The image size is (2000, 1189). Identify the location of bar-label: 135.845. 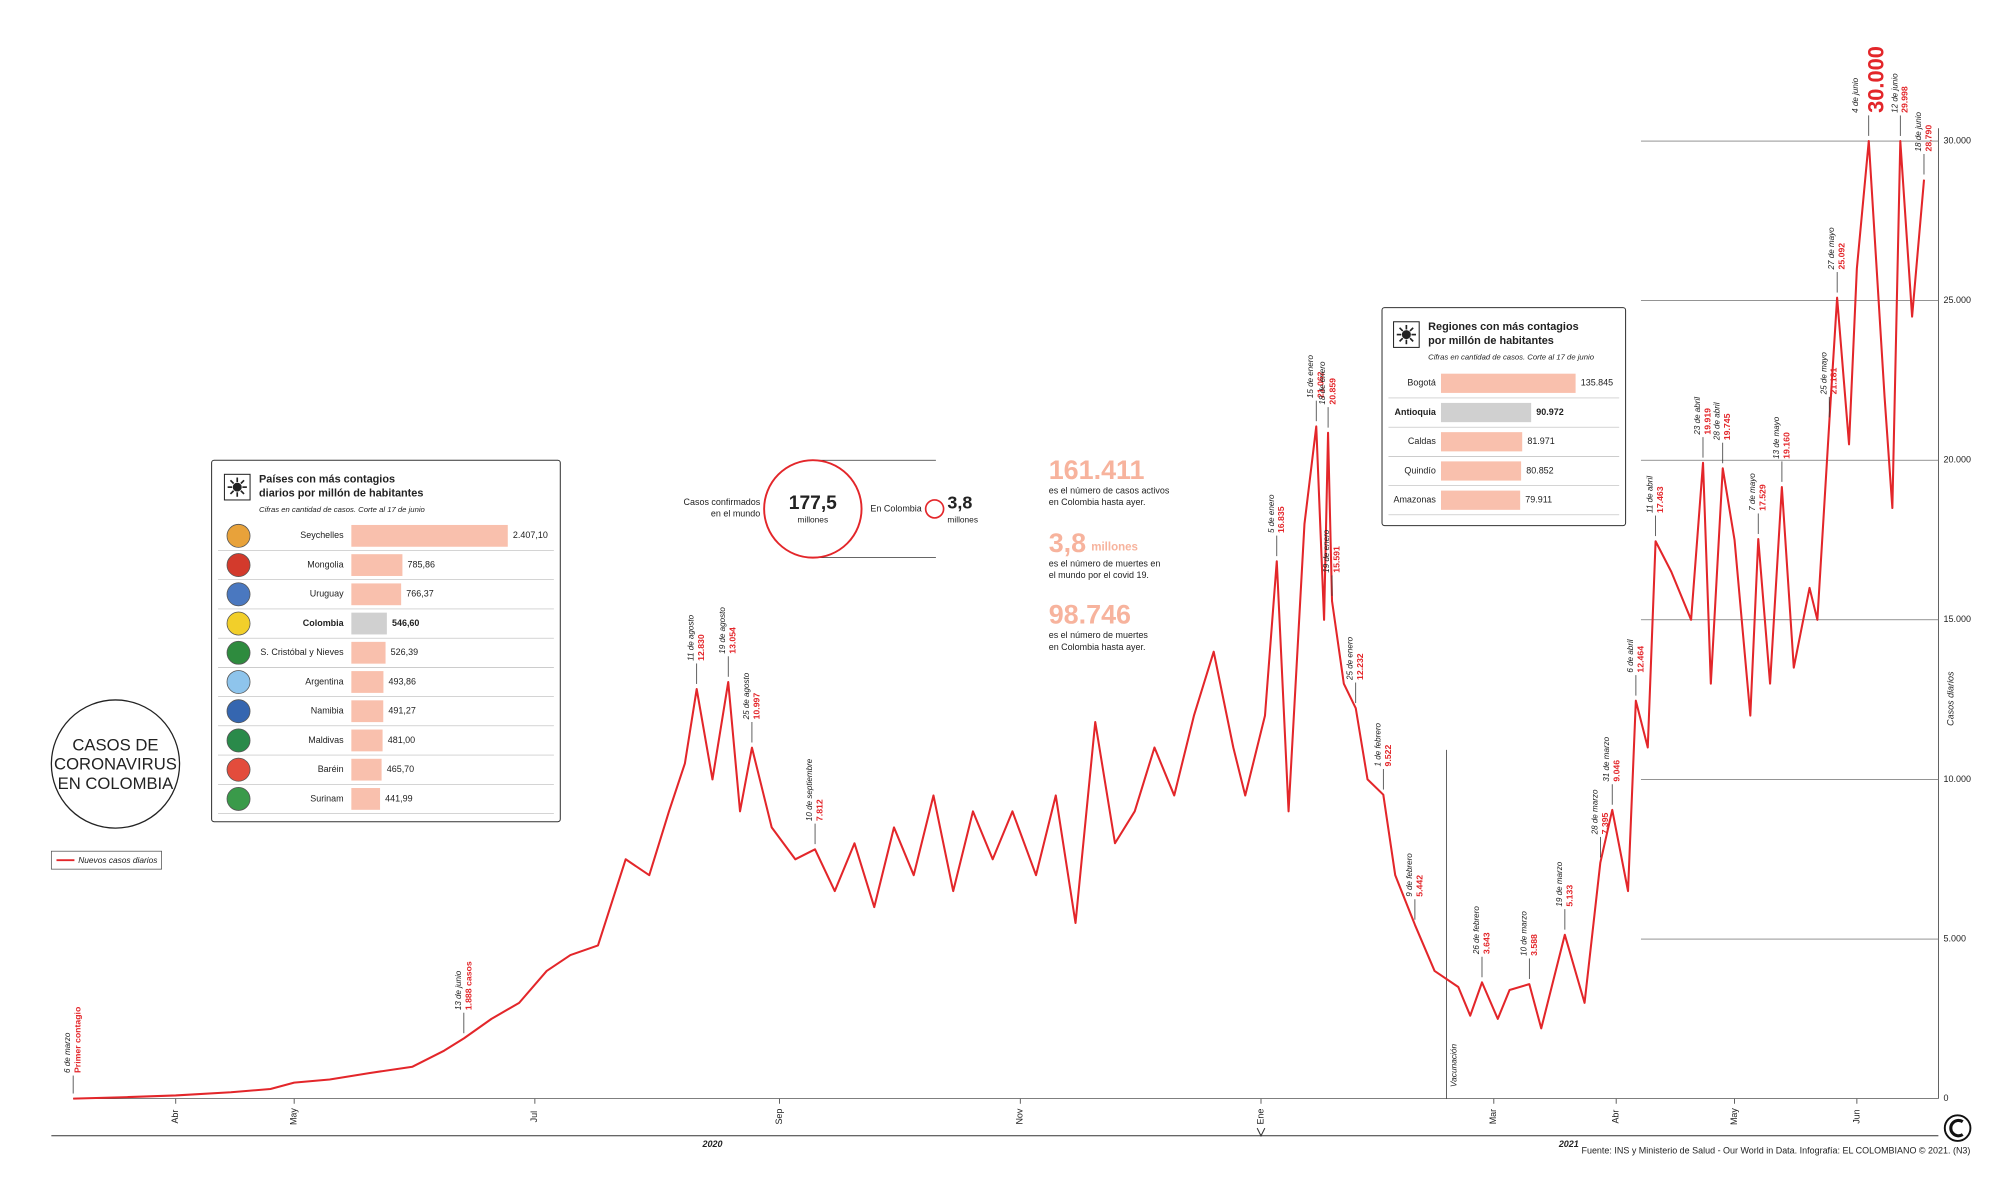
(1597, 383).